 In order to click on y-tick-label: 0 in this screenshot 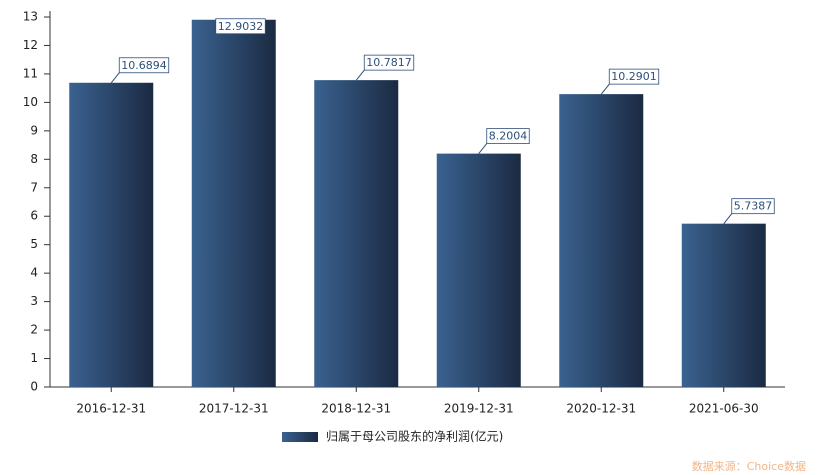, I will do `click(34, 387)`.